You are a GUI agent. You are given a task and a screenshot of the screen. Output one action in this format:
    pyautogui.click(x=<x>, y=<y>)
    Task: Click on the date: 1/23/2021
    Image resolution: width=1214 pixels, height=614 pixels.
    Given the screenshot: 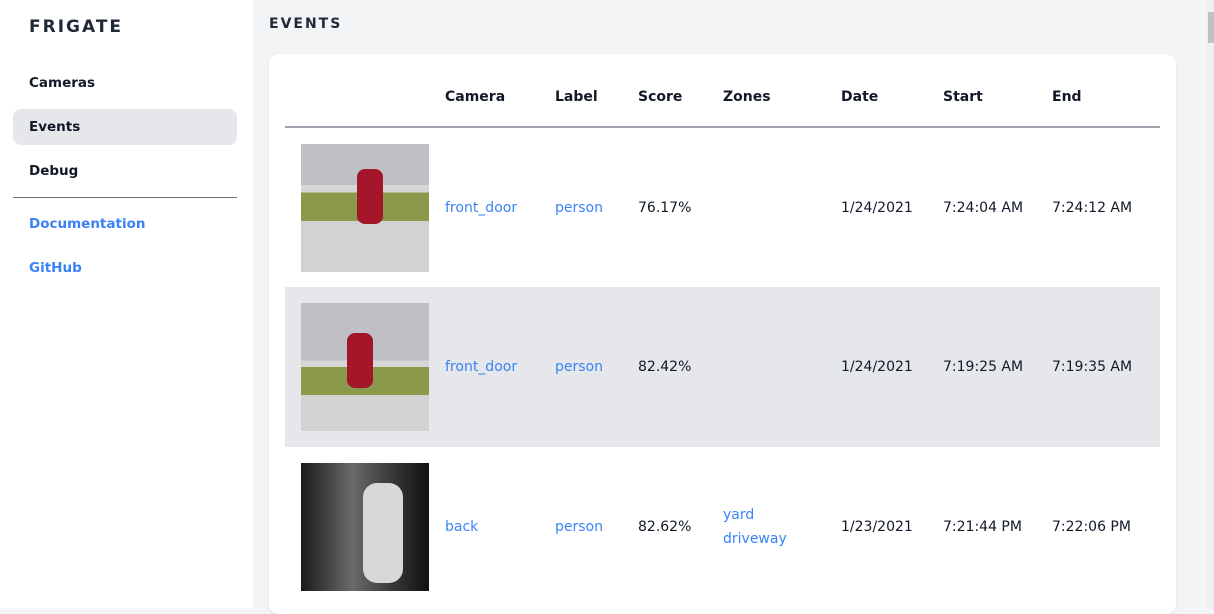 What is the action you would take?
    pyautogui.click(x=877, y=527)
    